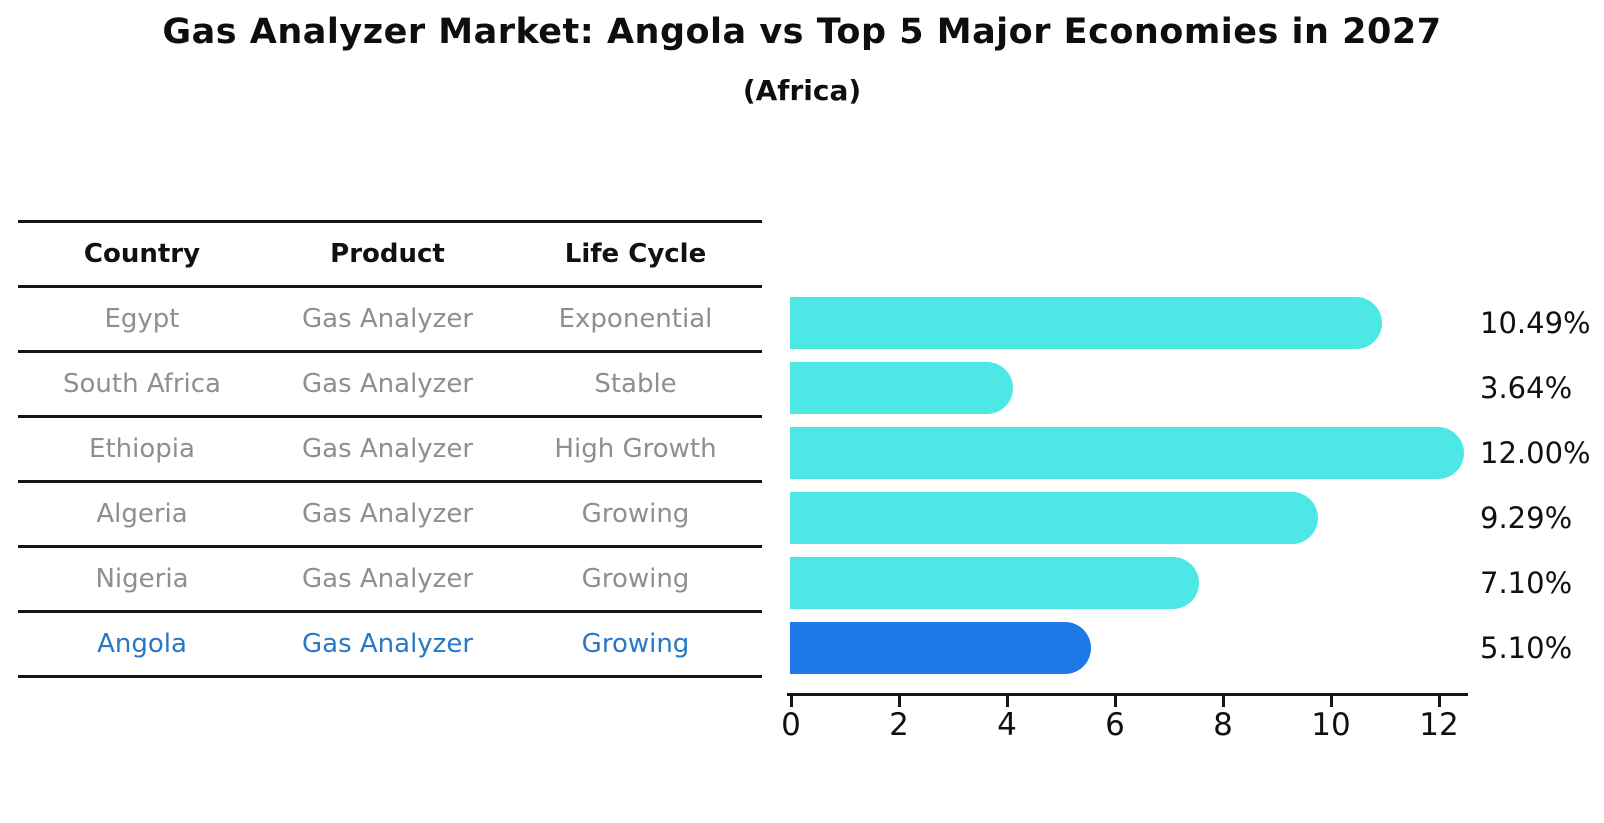  Describe the element at coordinates (142, 254) in the screenshot. I see `column-header-country: Country` at that location.